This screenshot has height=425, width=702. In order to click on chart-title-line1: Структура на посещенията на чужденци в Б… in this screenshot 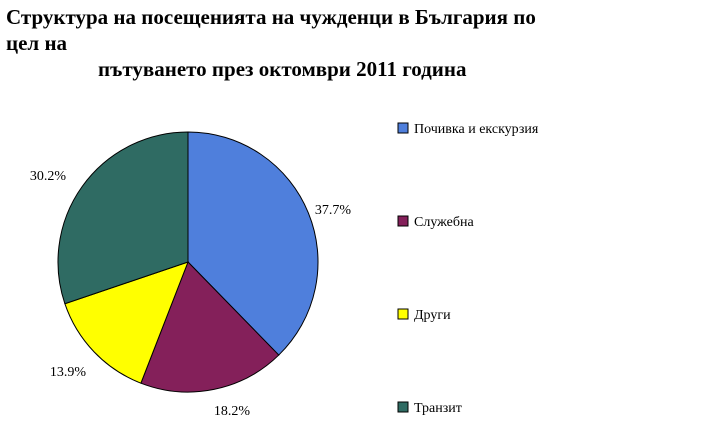, I will do `click(271, 30)`.